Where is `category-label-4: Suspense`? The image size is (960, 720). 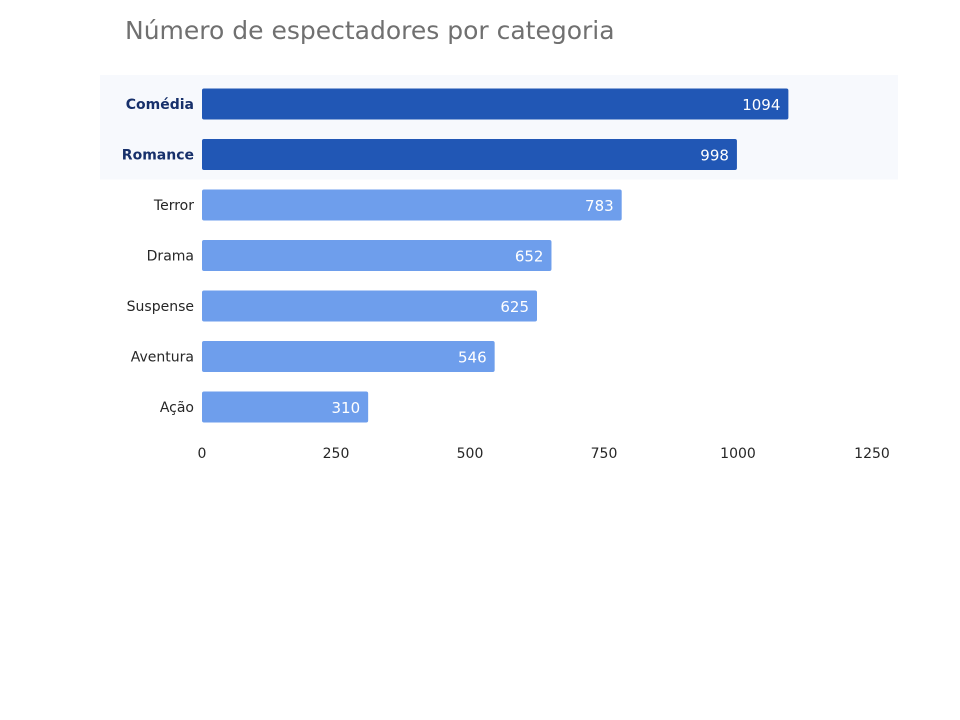 category-label-4: Suspense is located at coordinates (160, 307).